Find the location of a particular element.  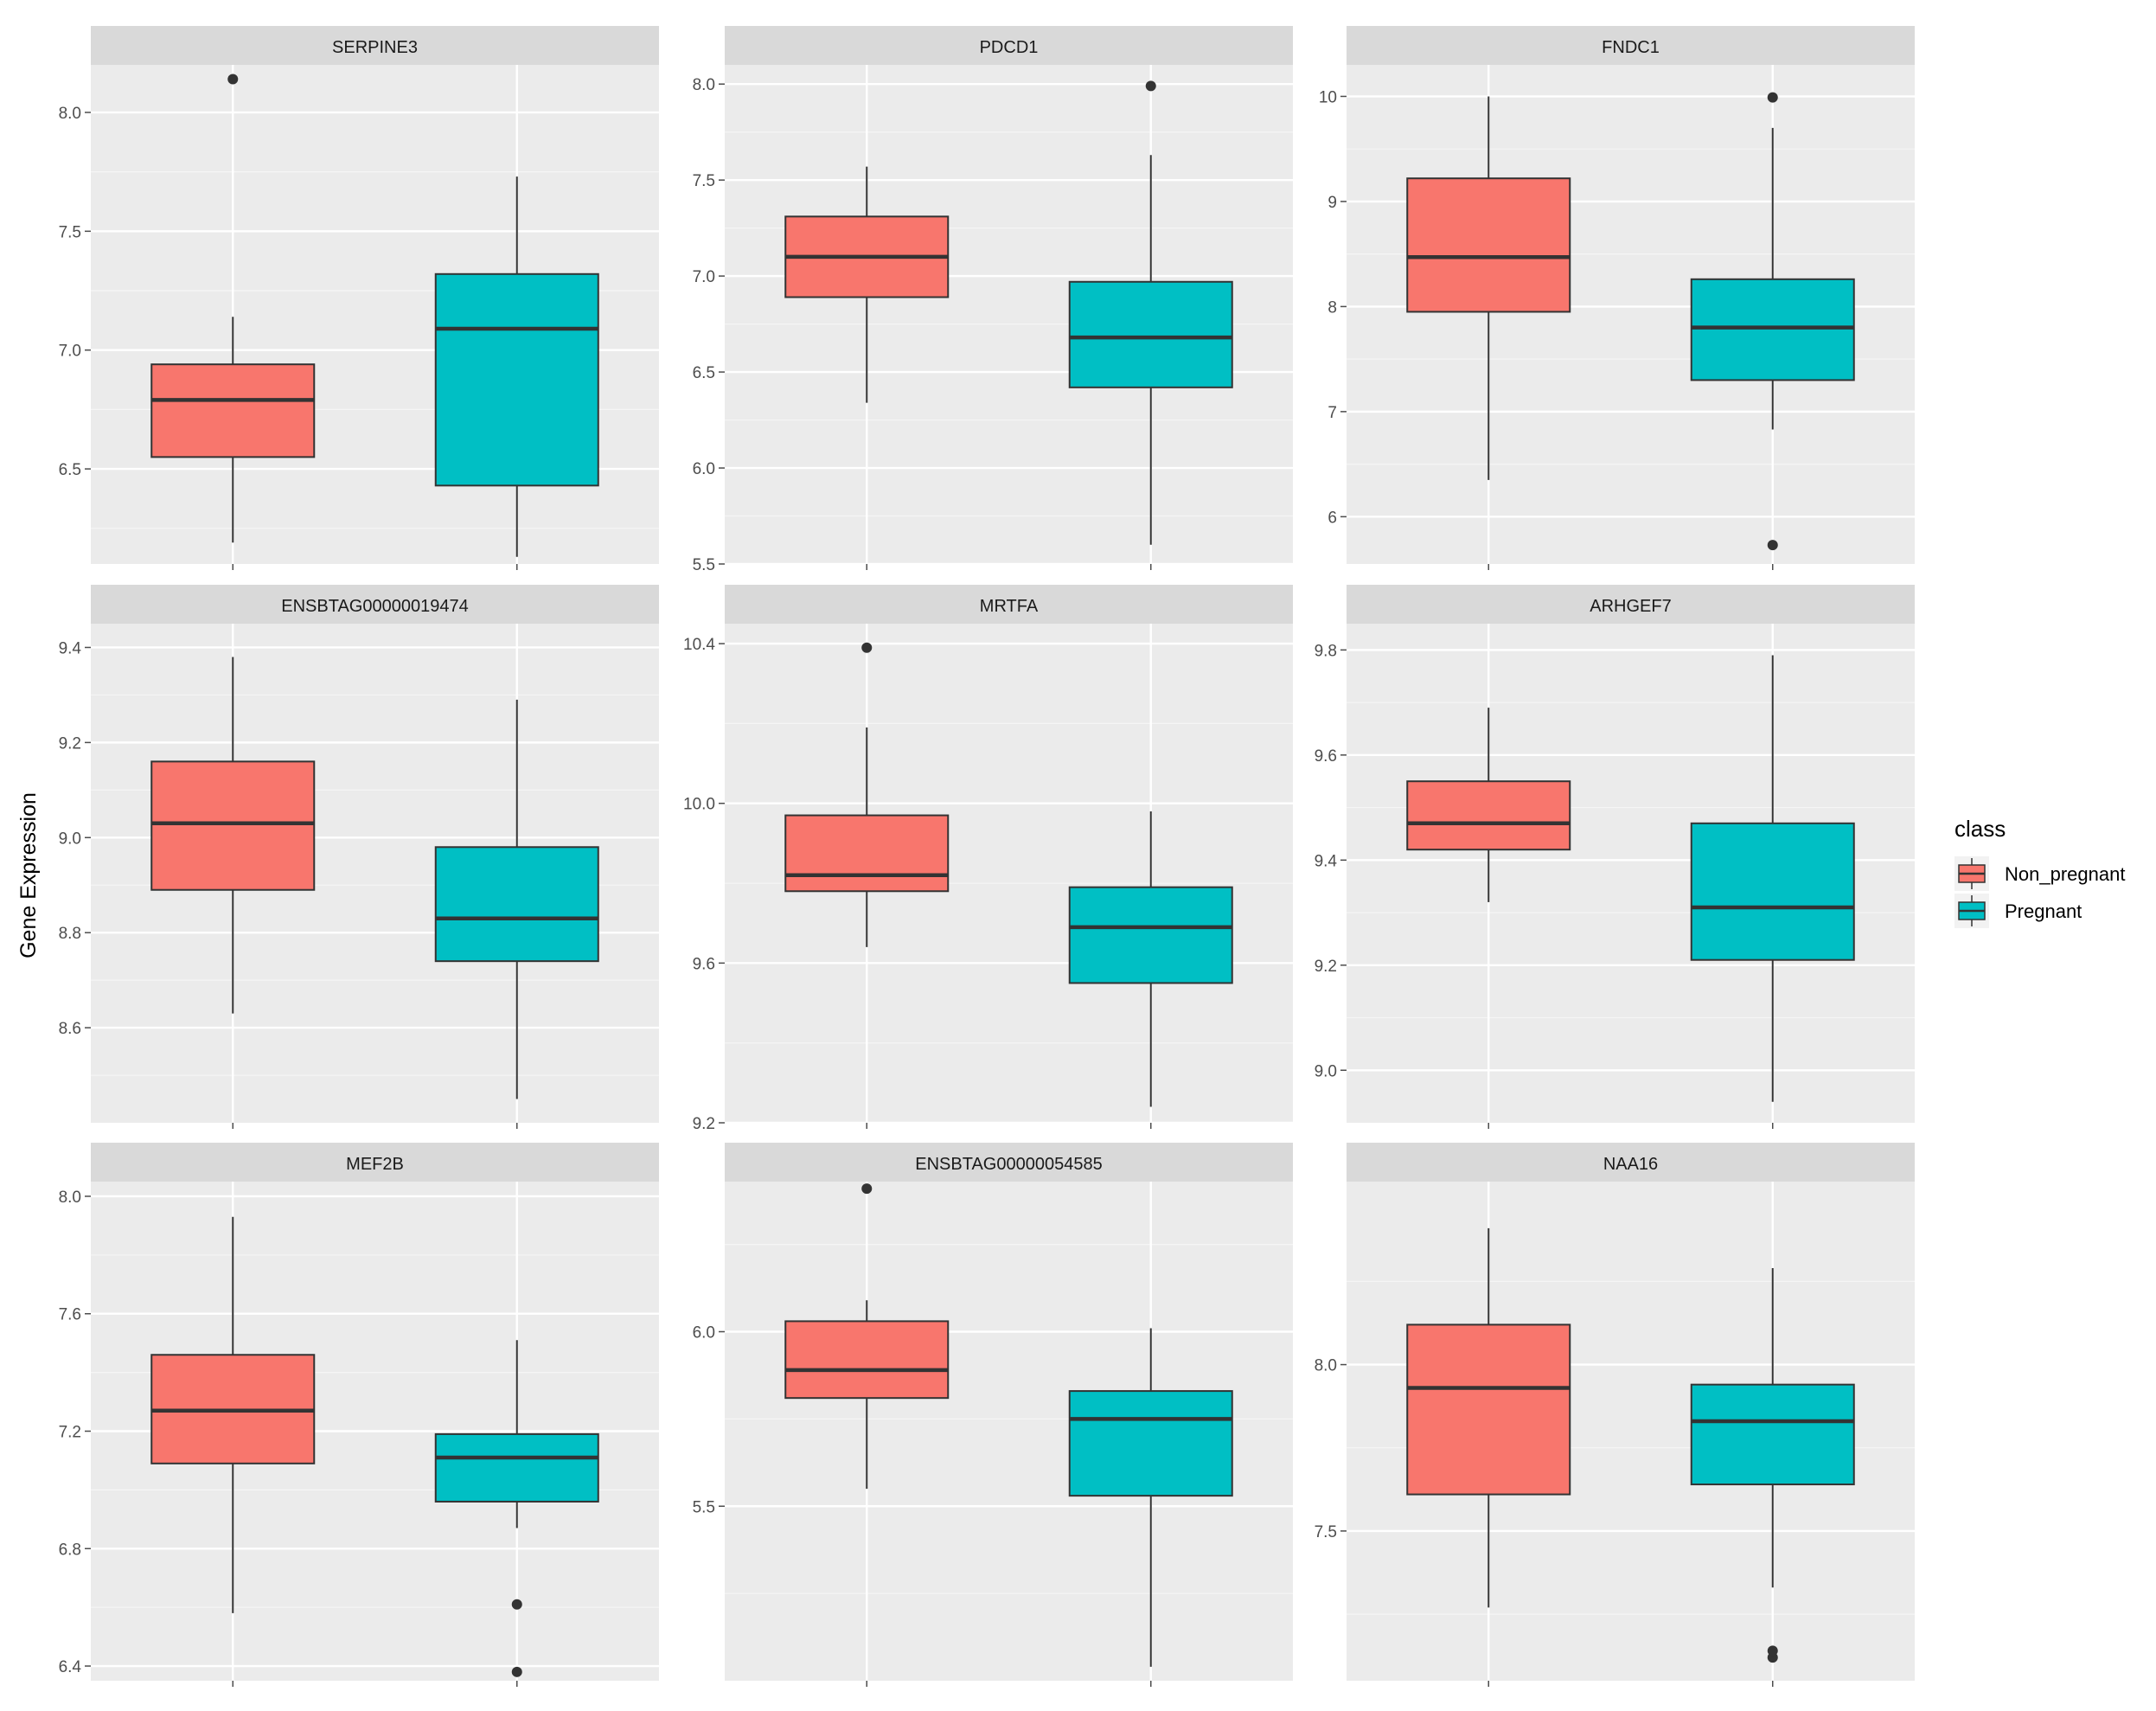

panel-serpine3: SERPINE3 6.5 7.0 7.5 8.0 is located at coordinates (359, 298).